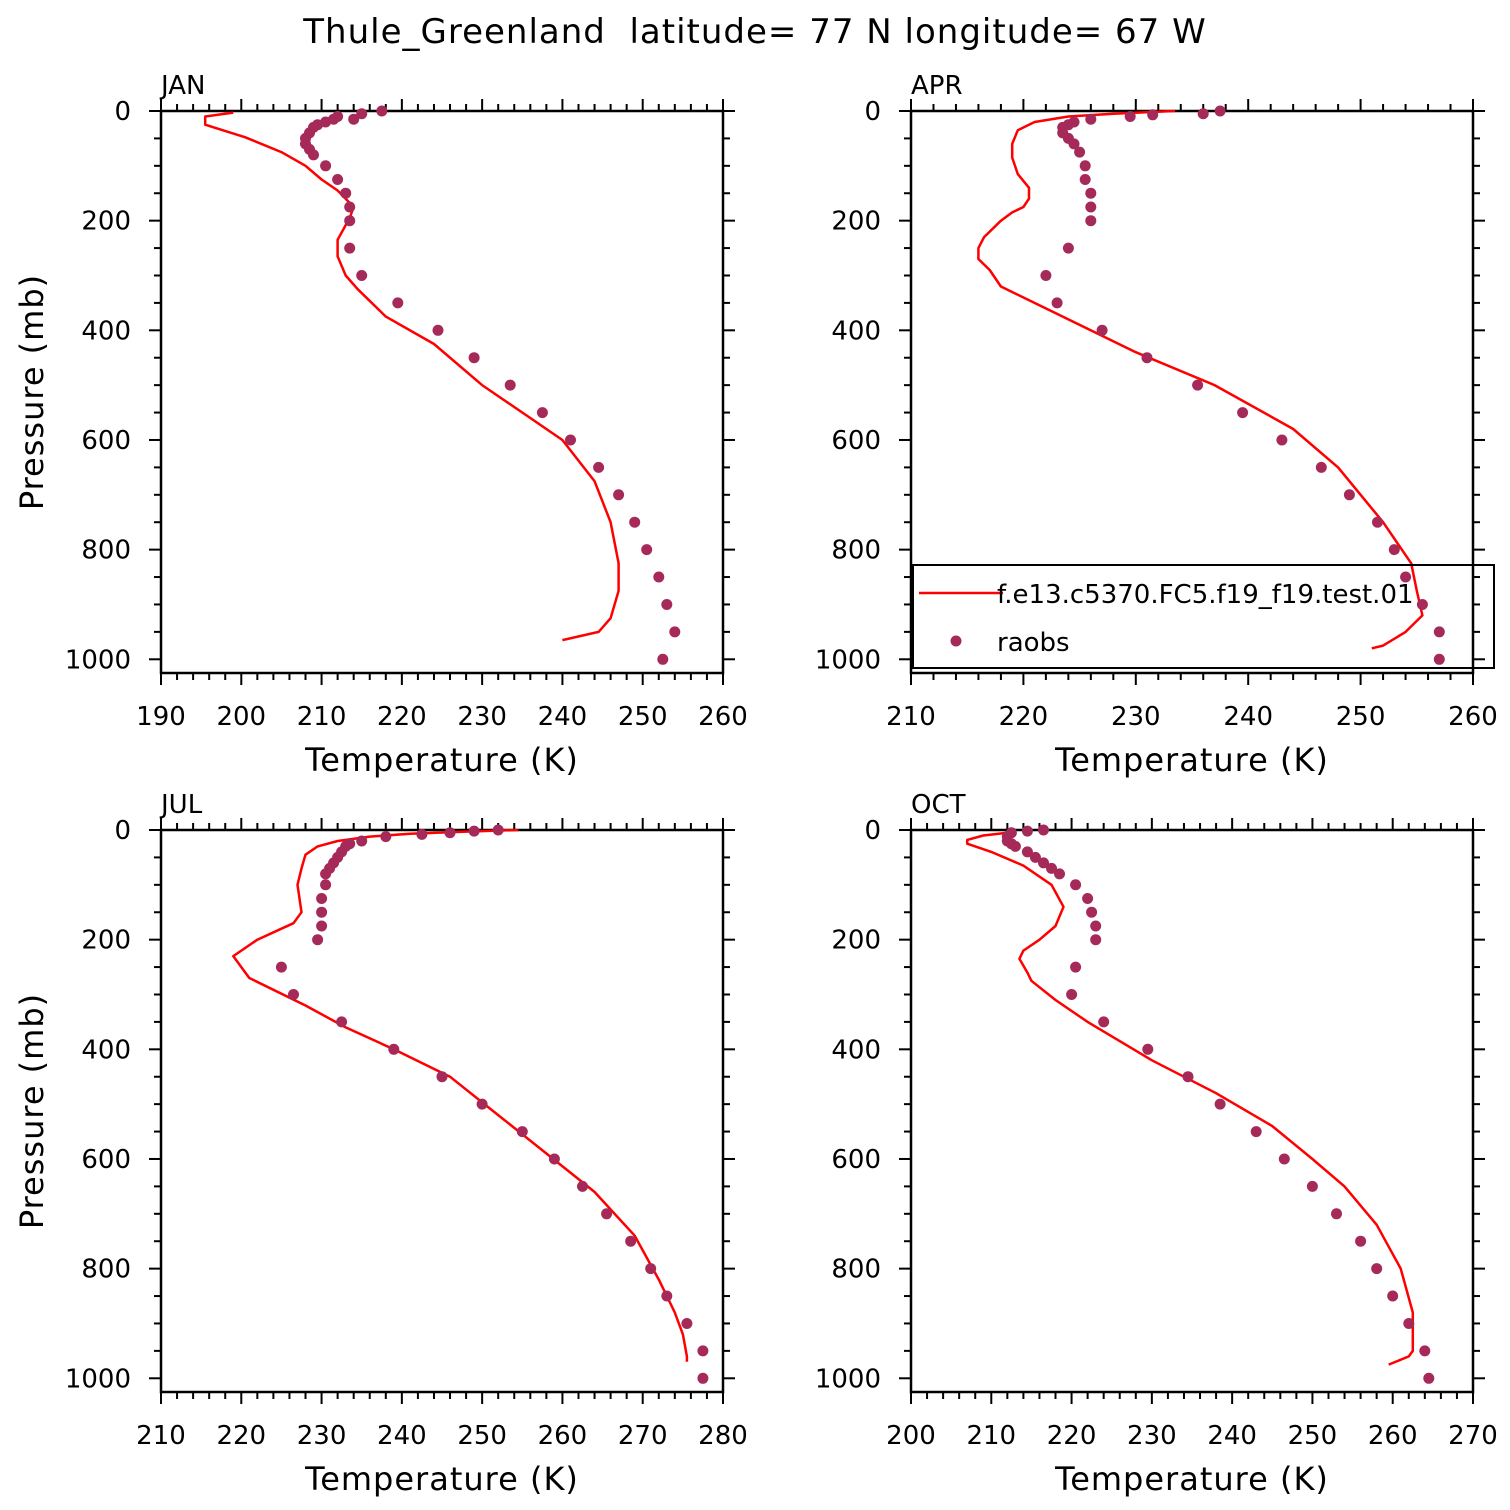 This screenshot has width=1510, height=1510. I want to click on x-tick-label: 230, so click(322, 1436).